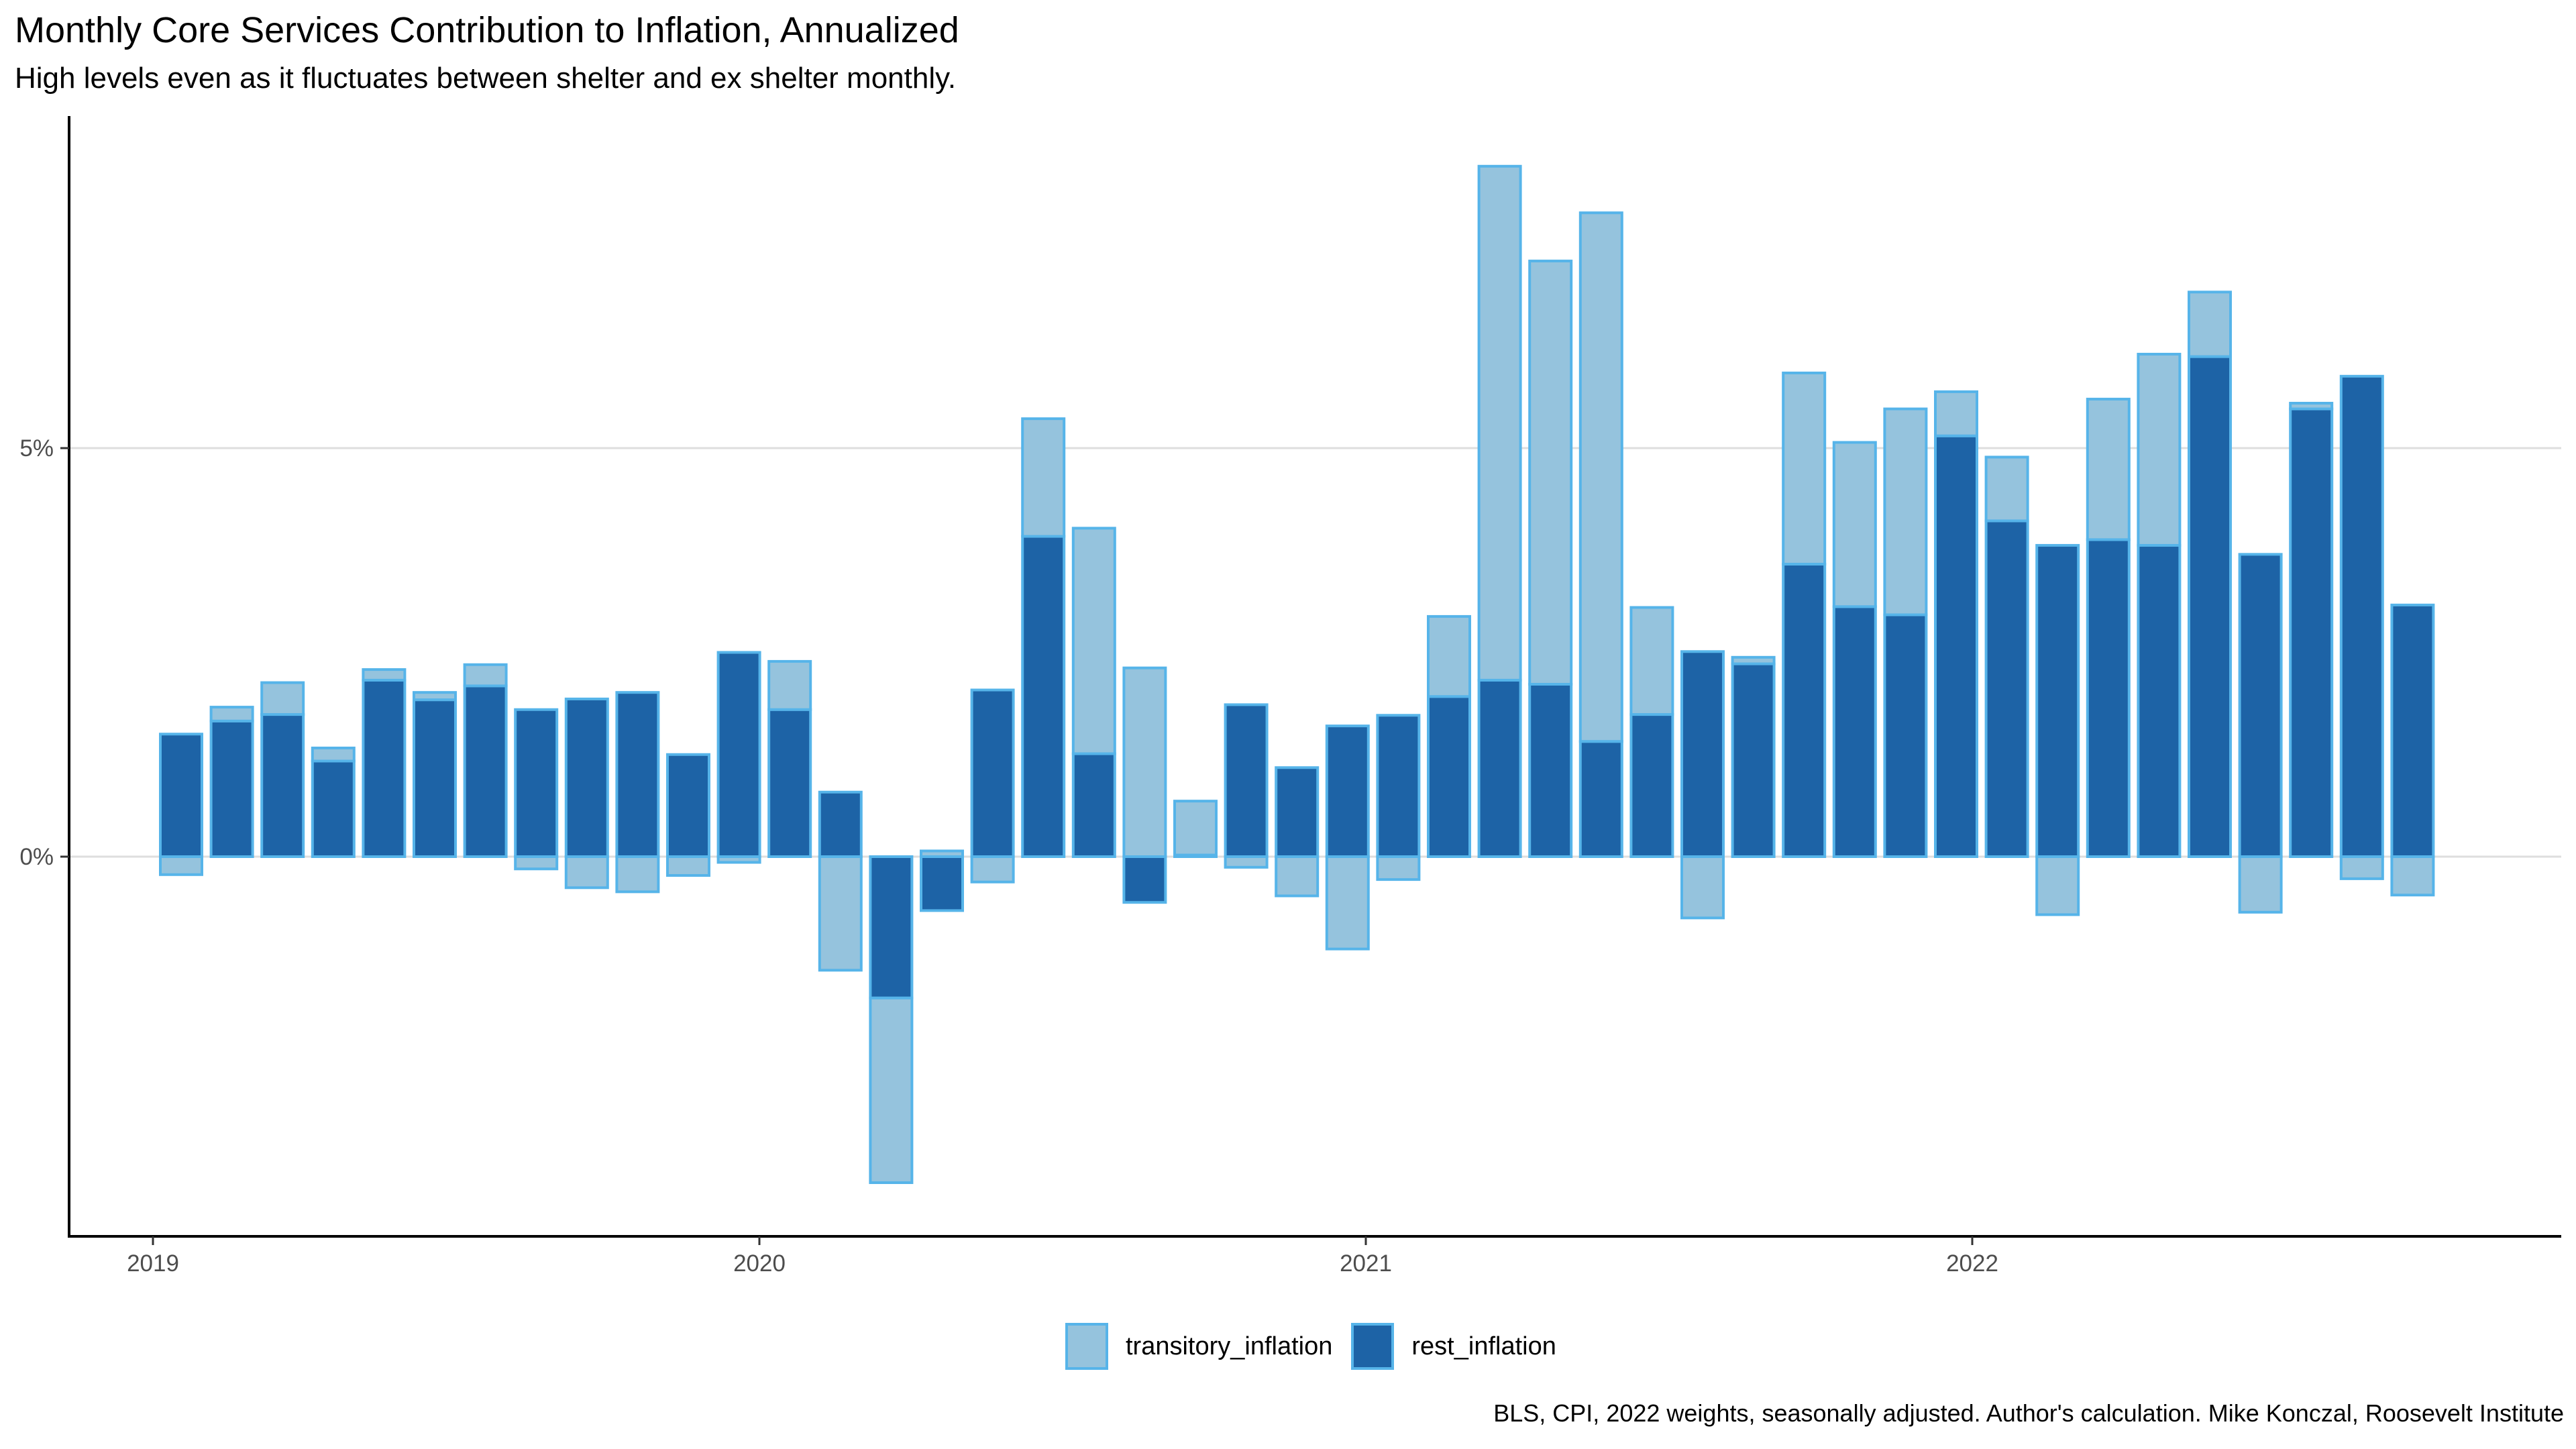 Image resolution: width=2576 pixels, height=1449 pixels. Describe the element at coordinates (153, 1263) in the screenshot. I see `x-tick-label: 2019` at that location.